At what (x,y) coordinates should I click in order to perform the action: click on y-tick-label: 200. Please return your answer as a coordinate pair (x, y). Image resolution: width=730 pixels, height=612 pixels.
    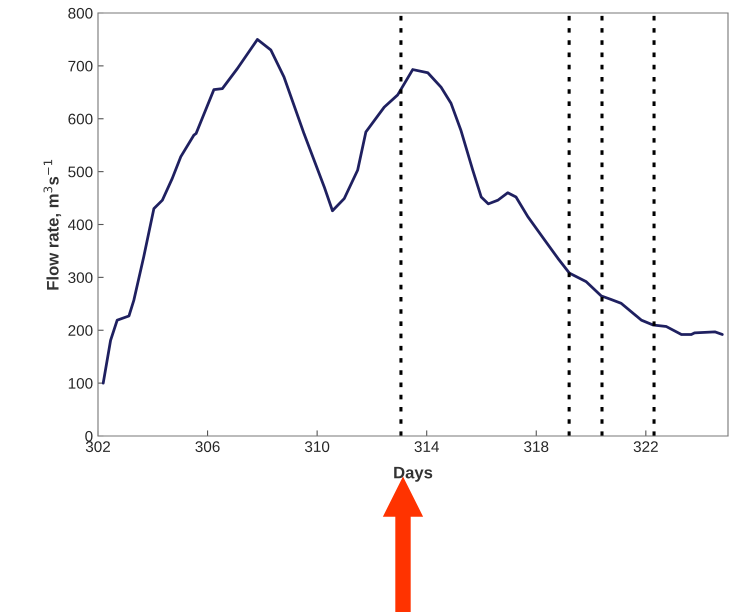
    Looking at the image, I should click on (80, 330).